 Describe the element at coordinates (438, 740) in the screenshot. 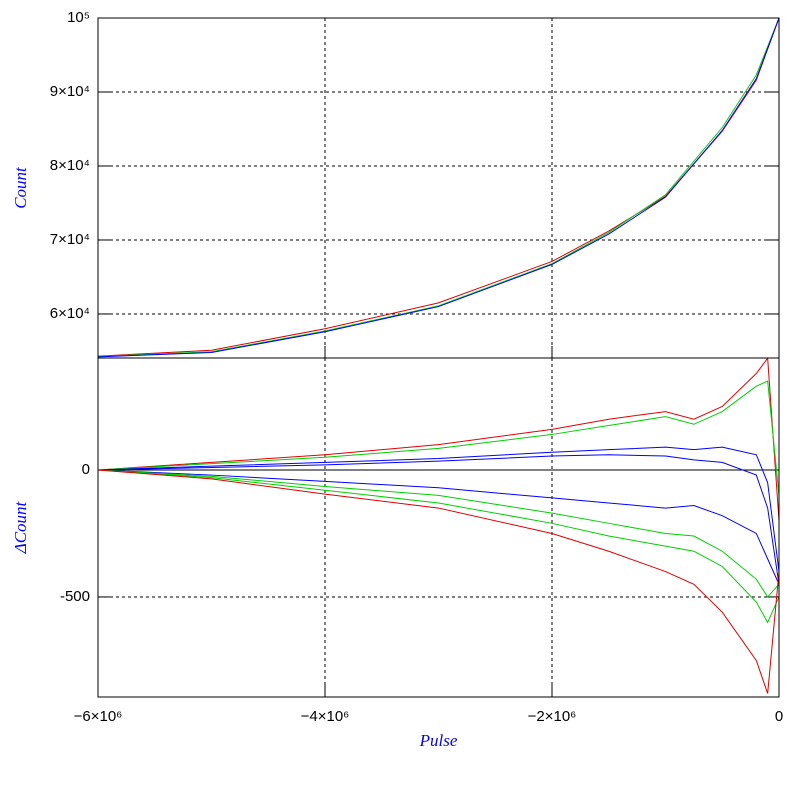

I see `x-axis-label: Pulse` at that location.